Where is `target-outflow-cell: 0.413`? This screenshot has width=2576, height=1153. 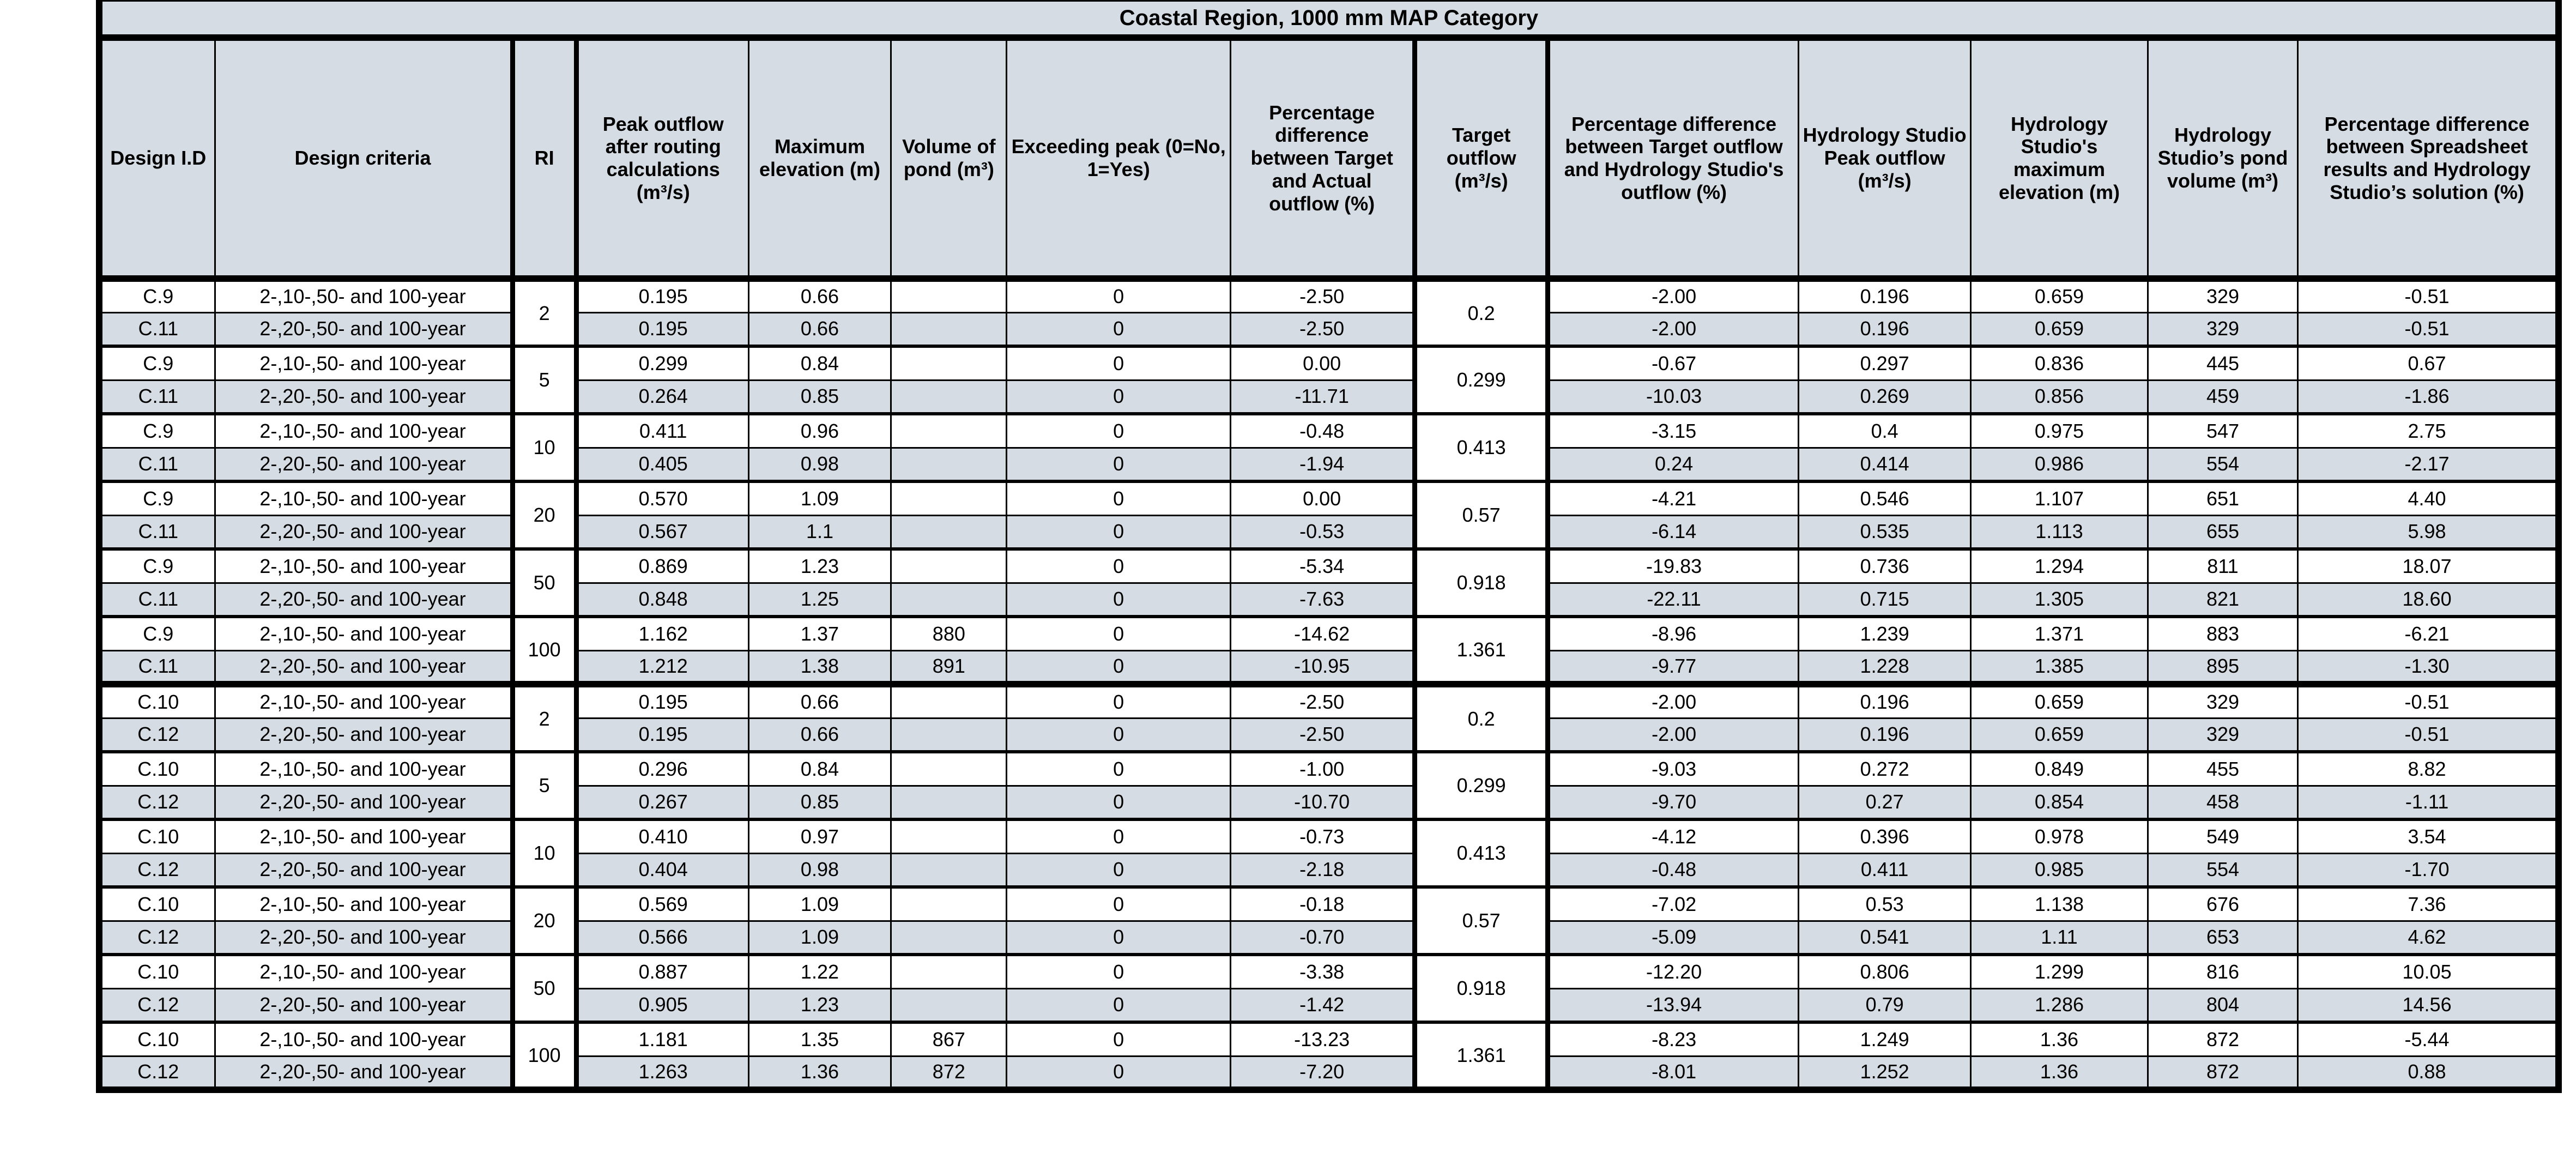
target-outflow-cell: 0.413 is located at coordinates (1481, 854).